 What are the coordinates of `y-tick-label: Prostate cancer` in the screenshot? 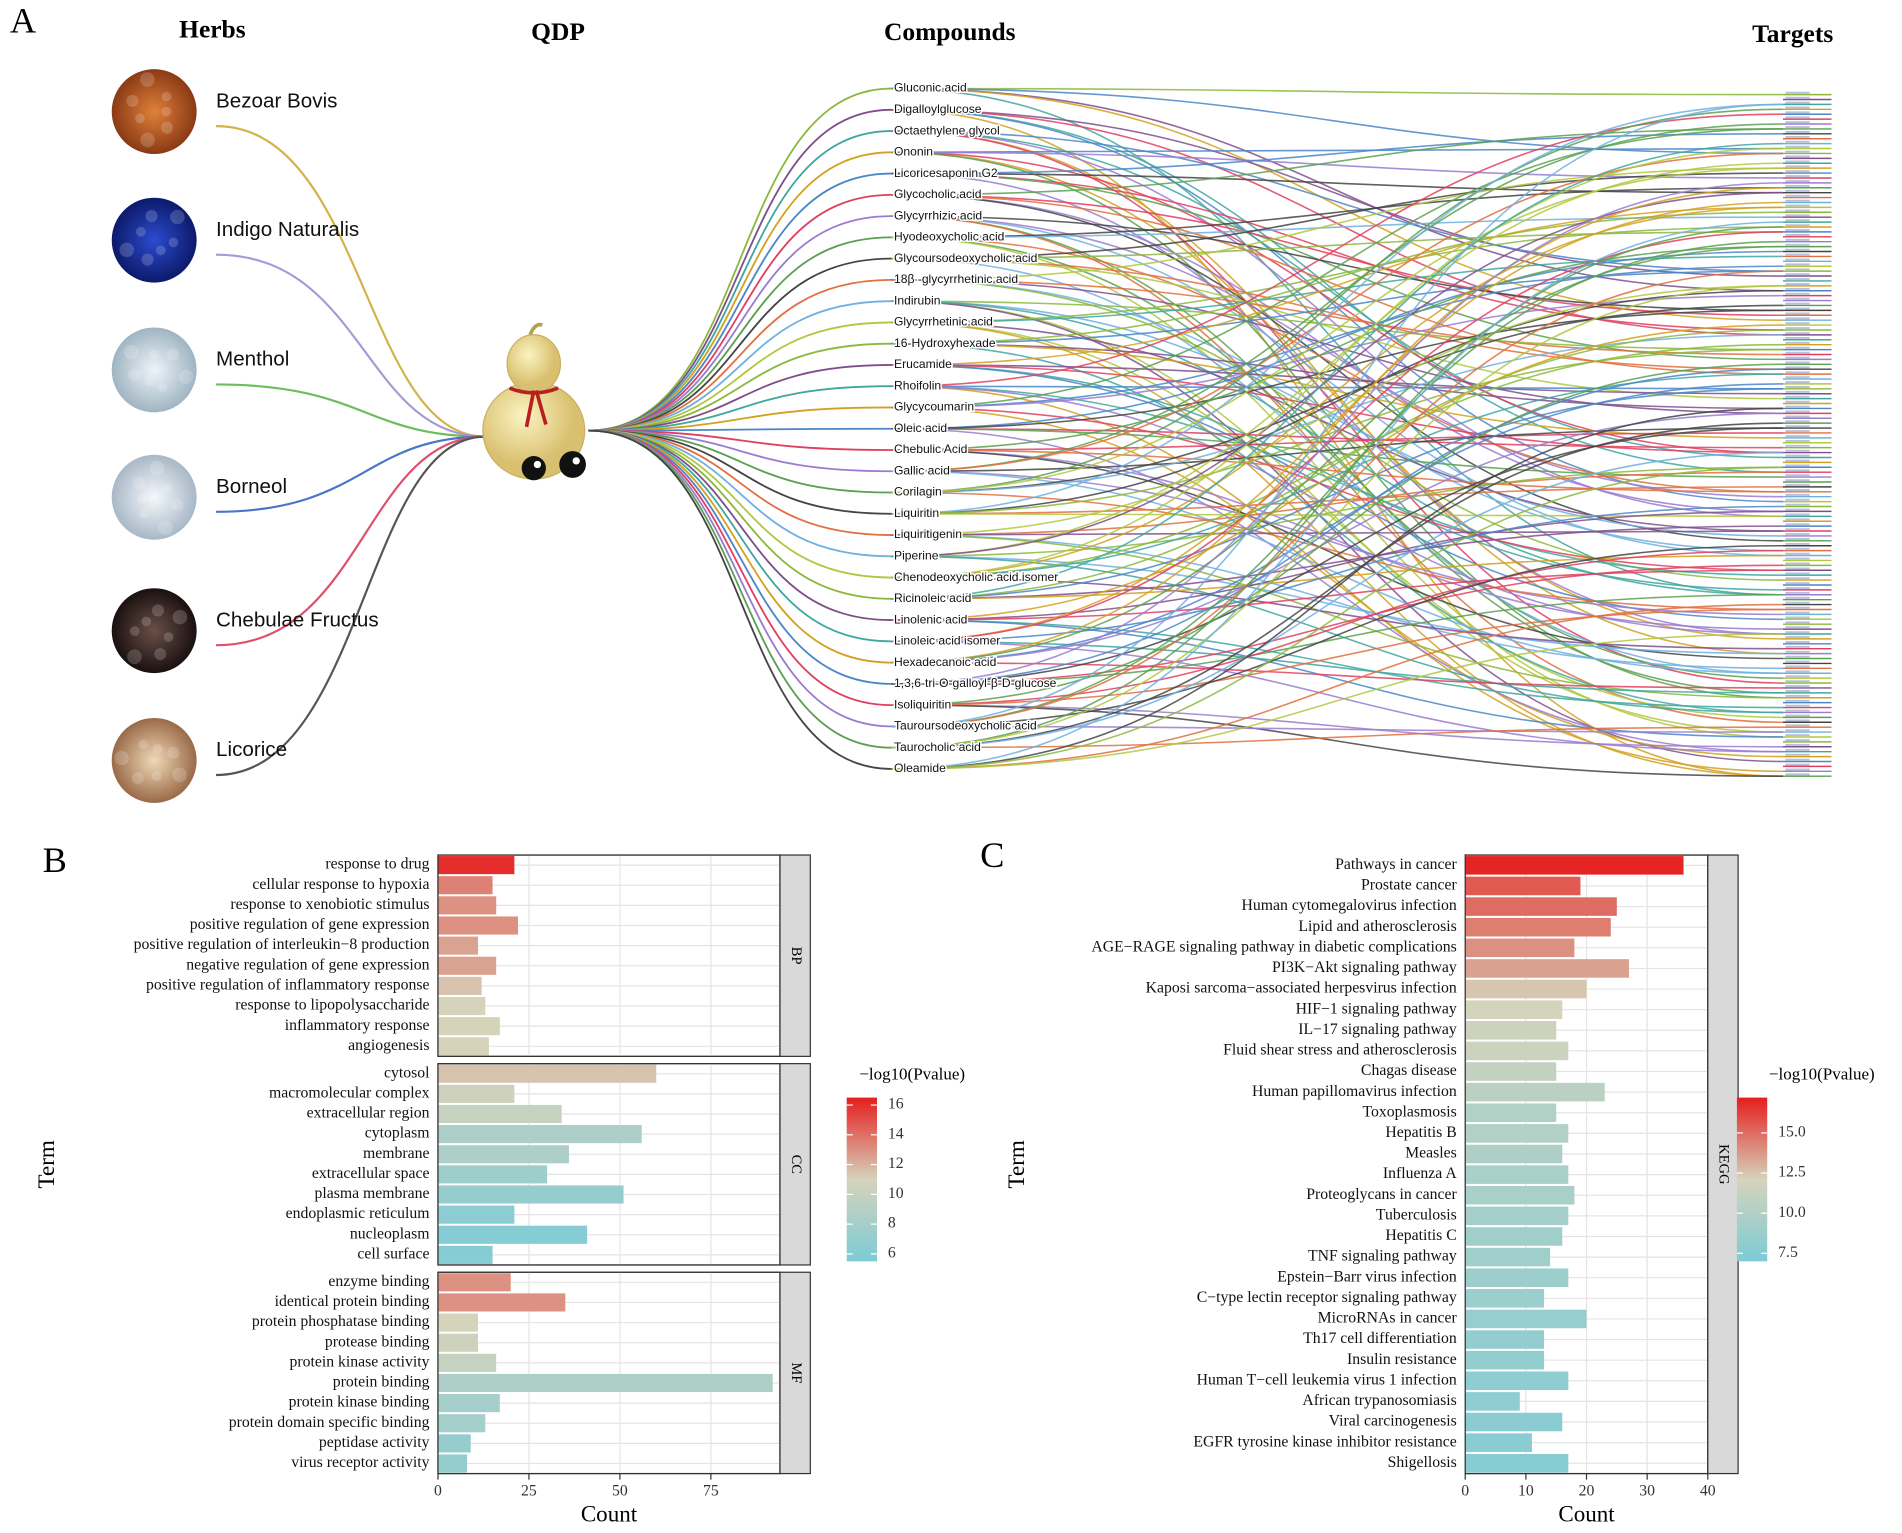 It's located at (1409, 885).